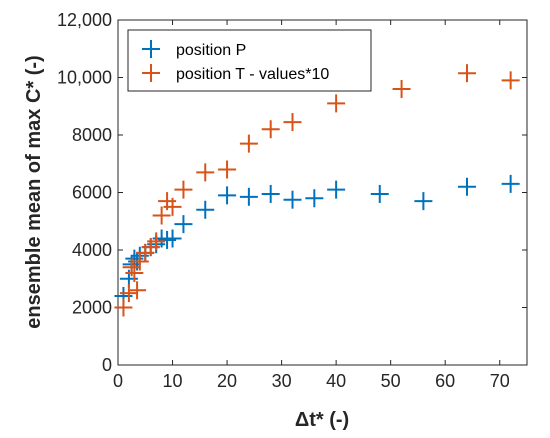 The width and height of the screenshot is (550, 438). I want to click on legend-item: position P, so click(194, 49).